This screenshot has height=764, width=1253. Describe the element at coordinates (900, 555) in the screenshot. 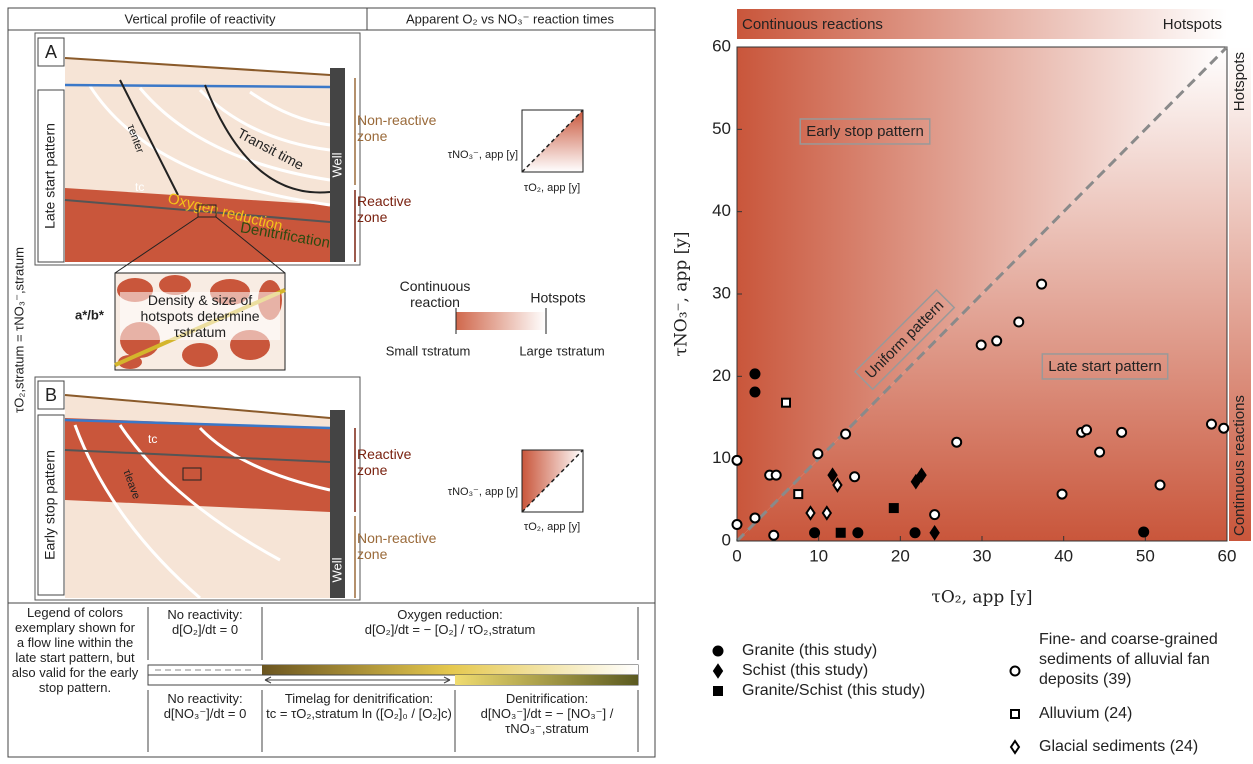

I see `x-tick-label: 20` at that location.